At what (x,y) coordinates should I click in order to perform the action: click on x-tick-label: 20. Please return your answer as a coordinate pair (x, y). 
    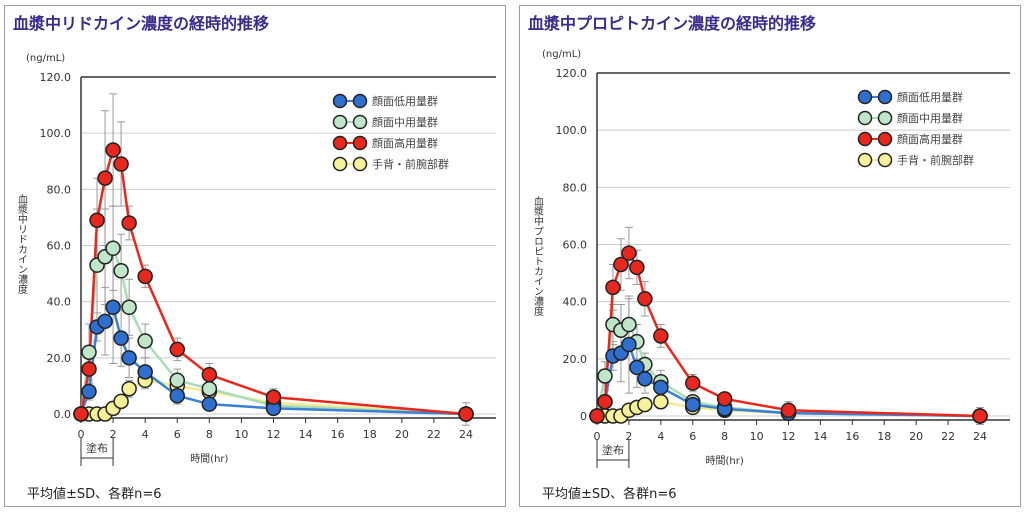
    Looking at the image, I should click on (916, 436).